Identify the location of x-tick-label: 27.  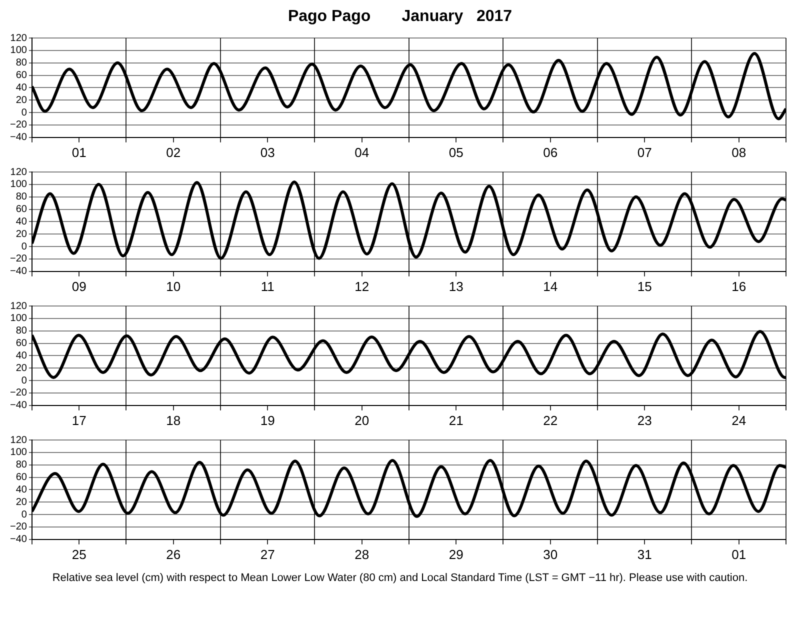
(267, 554).